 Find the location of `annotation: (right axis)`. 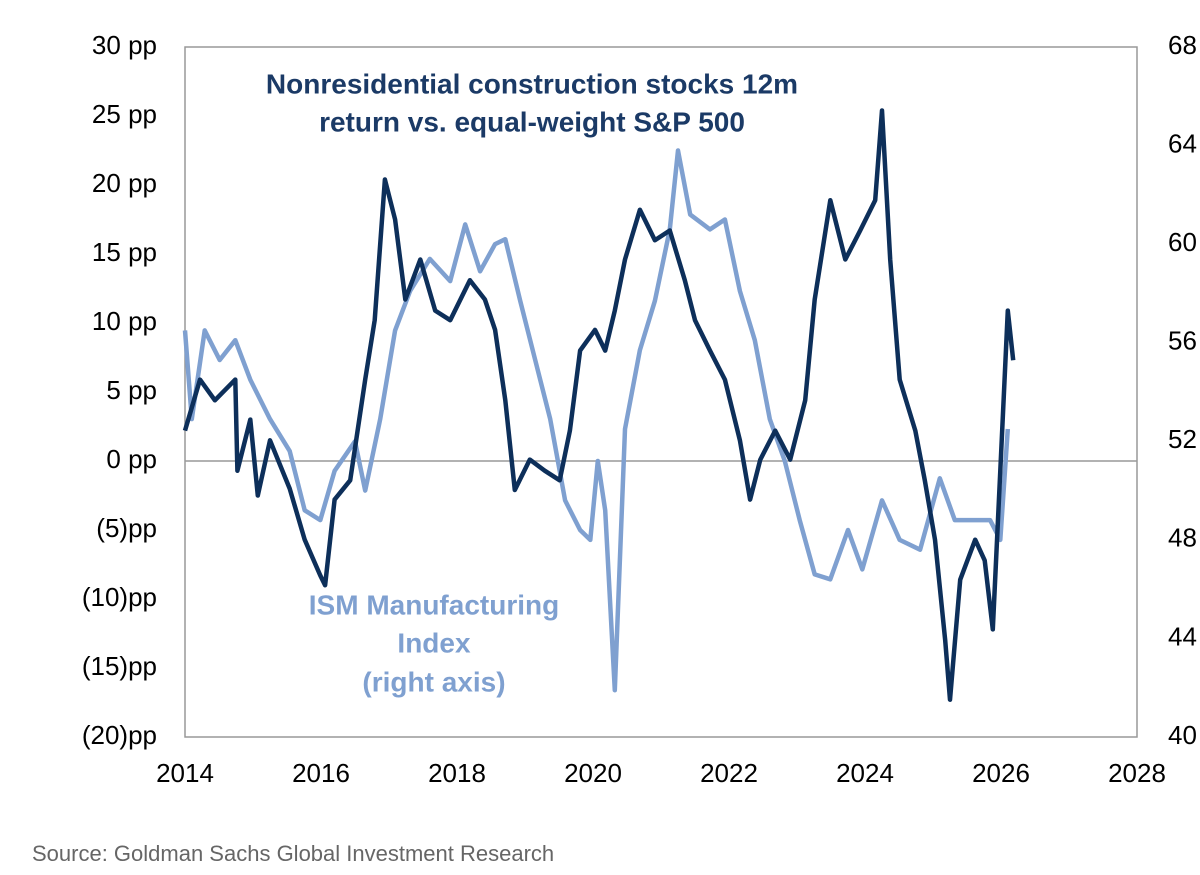

annotation: (right axis) is located at coordinates (433, 681).